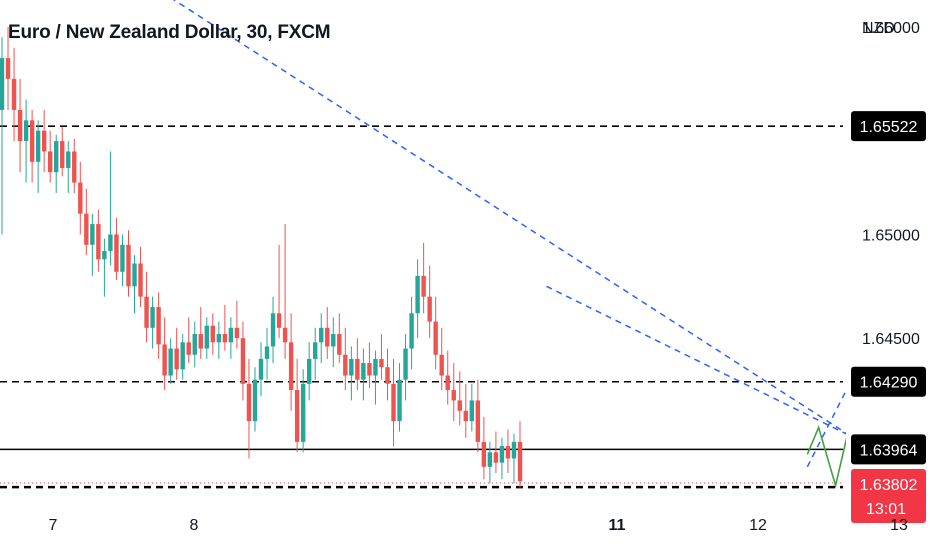 This screenshot has width=932, height=550. What do you see at coordinates (466, 526) in the screenshot?
I see `time-axis: 7811121314` at bounding box center [466, 526].